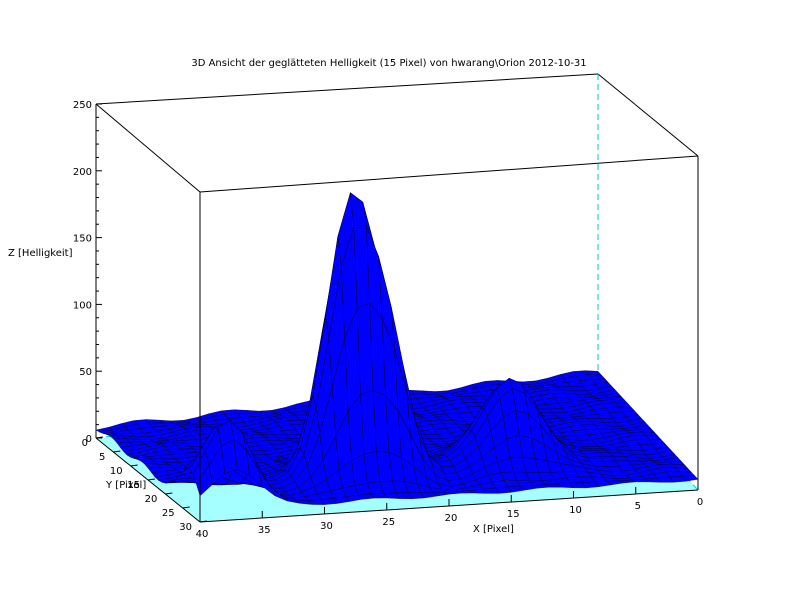 Image resolution: width=800 pixels, height=600 pixels. Describe the element at coordinates (87, 272) in the screenshot. I see `z-axis: 0 50 100 150 200 250` at that location.